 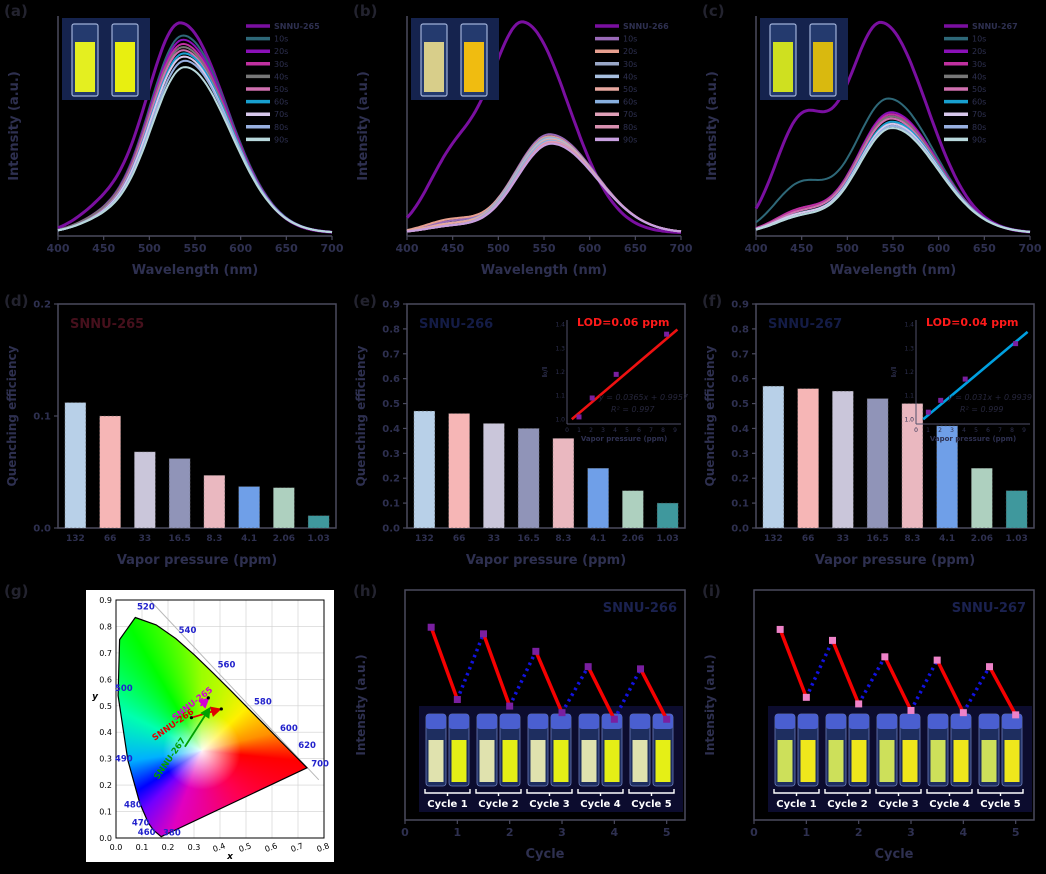 I want to click on inset-y-tick: 1.1, so click(x=560, y=396).